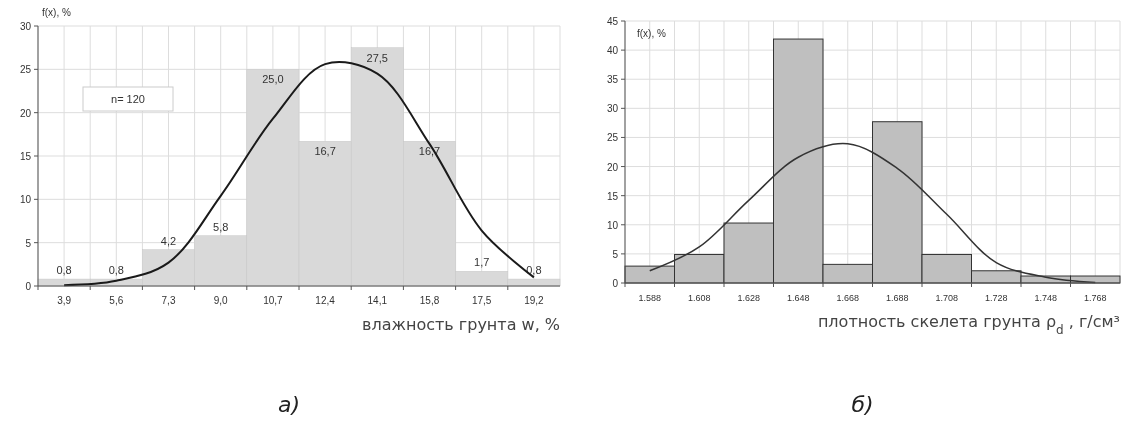  What do you see at coordinates (429, 300) in the screenshot?
I see `x-tick-label: 15,8` at bounding box center [429, 300].